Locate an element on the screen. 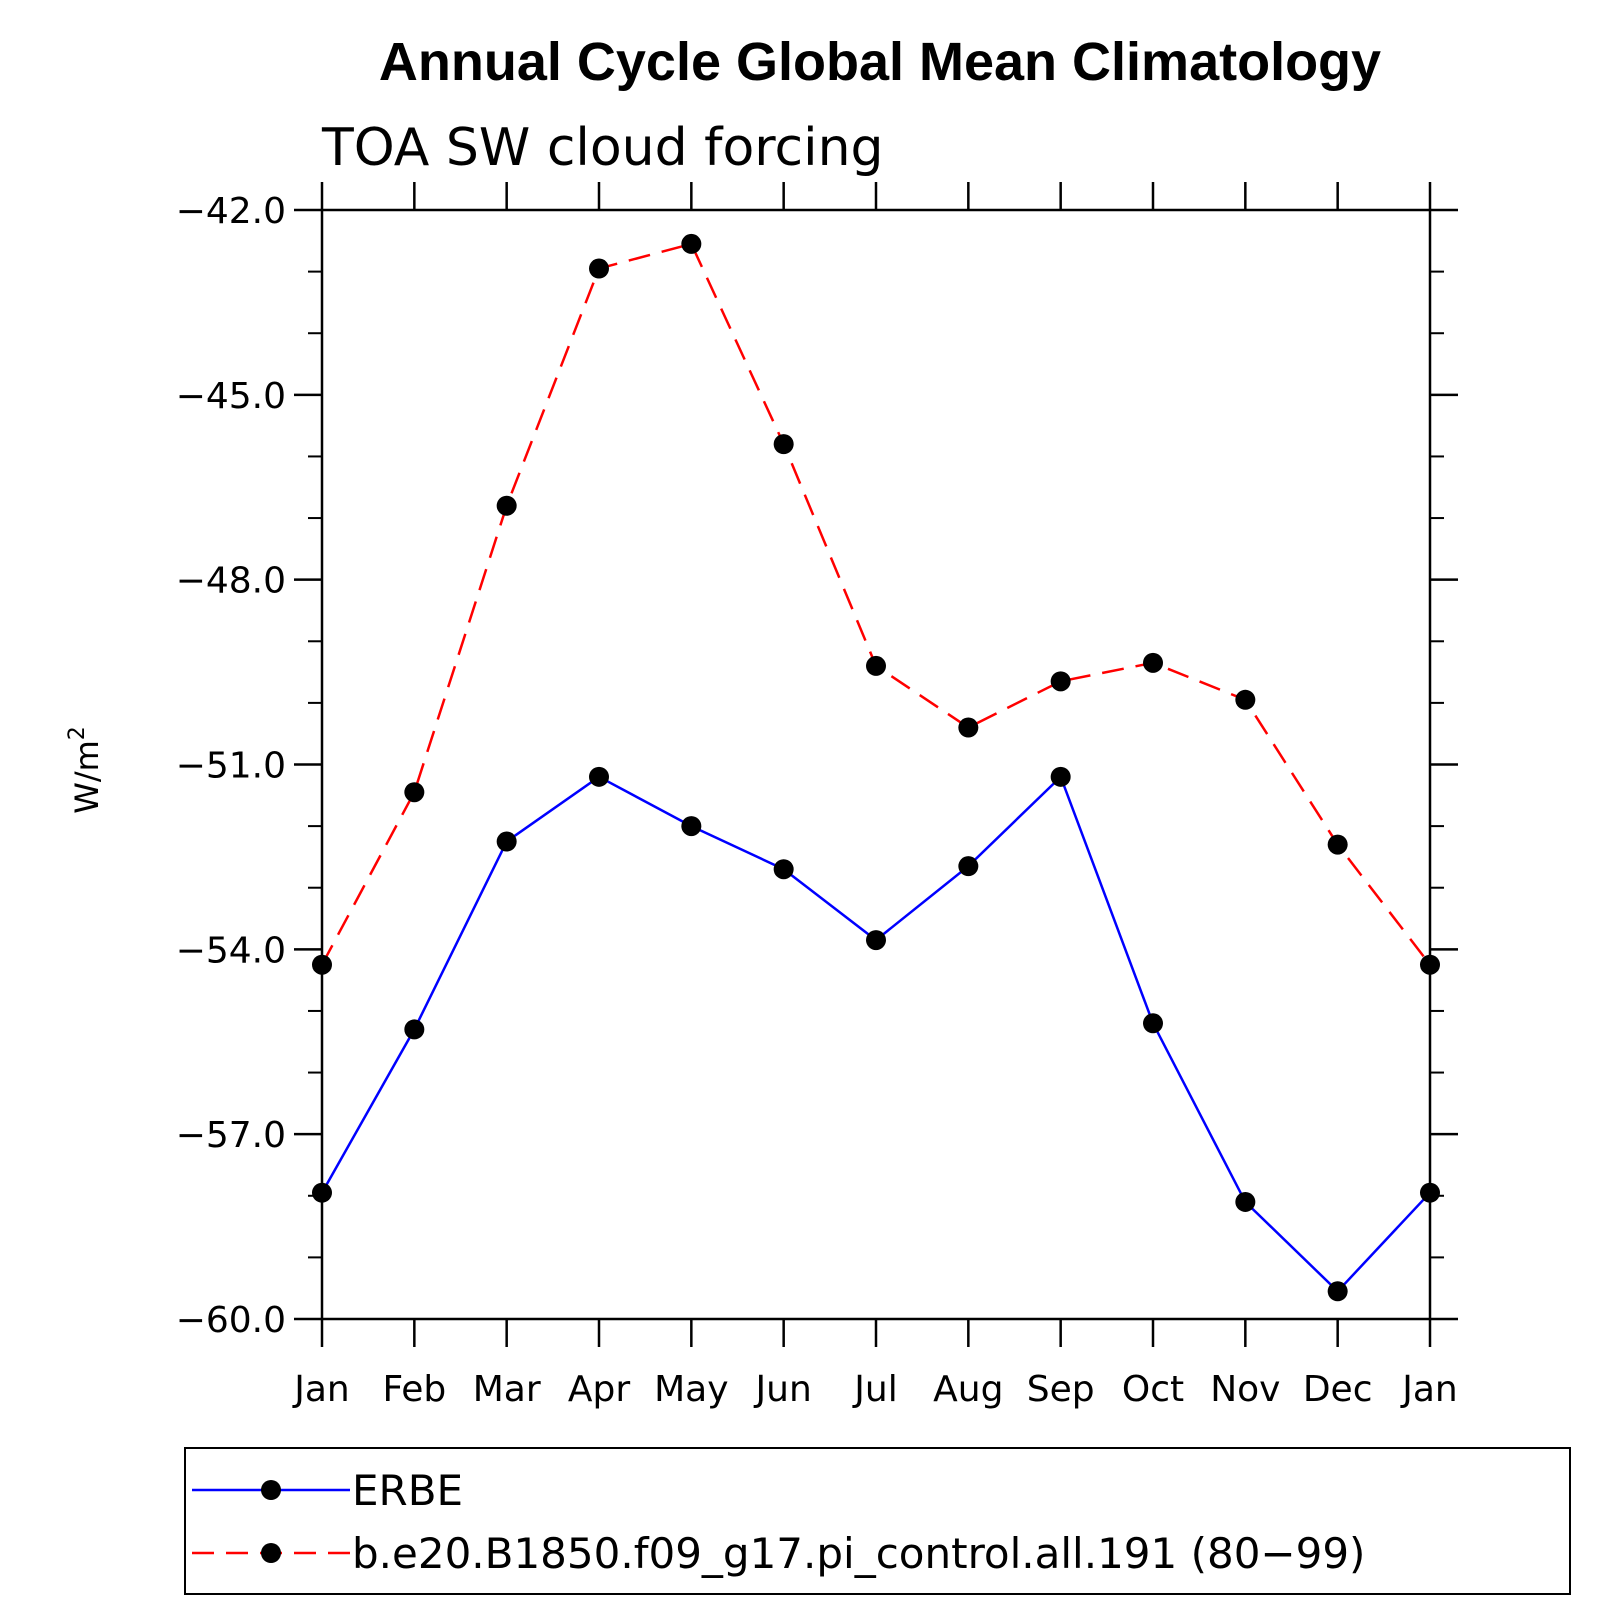  x-tick-label: Oct is located at coordinates (1153, 1389).